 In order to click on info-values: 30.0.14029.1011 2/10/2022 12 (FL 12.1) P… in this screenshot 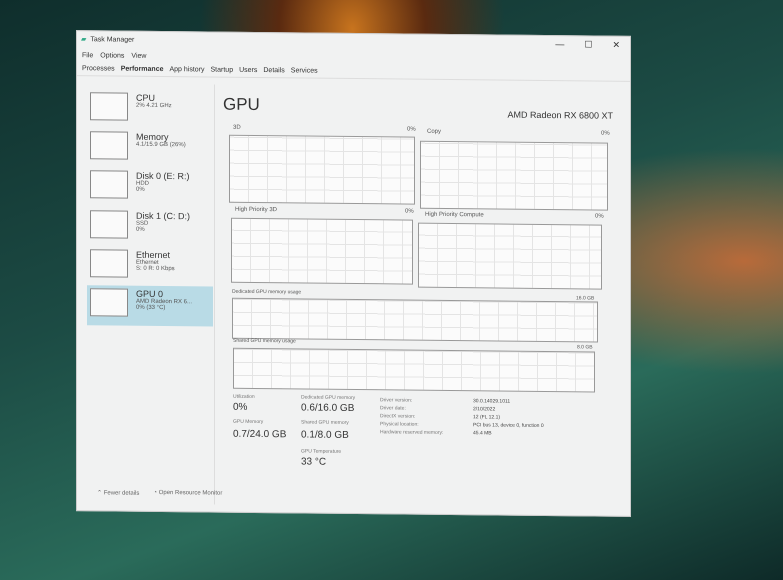, I will do `click(508, 417)`.